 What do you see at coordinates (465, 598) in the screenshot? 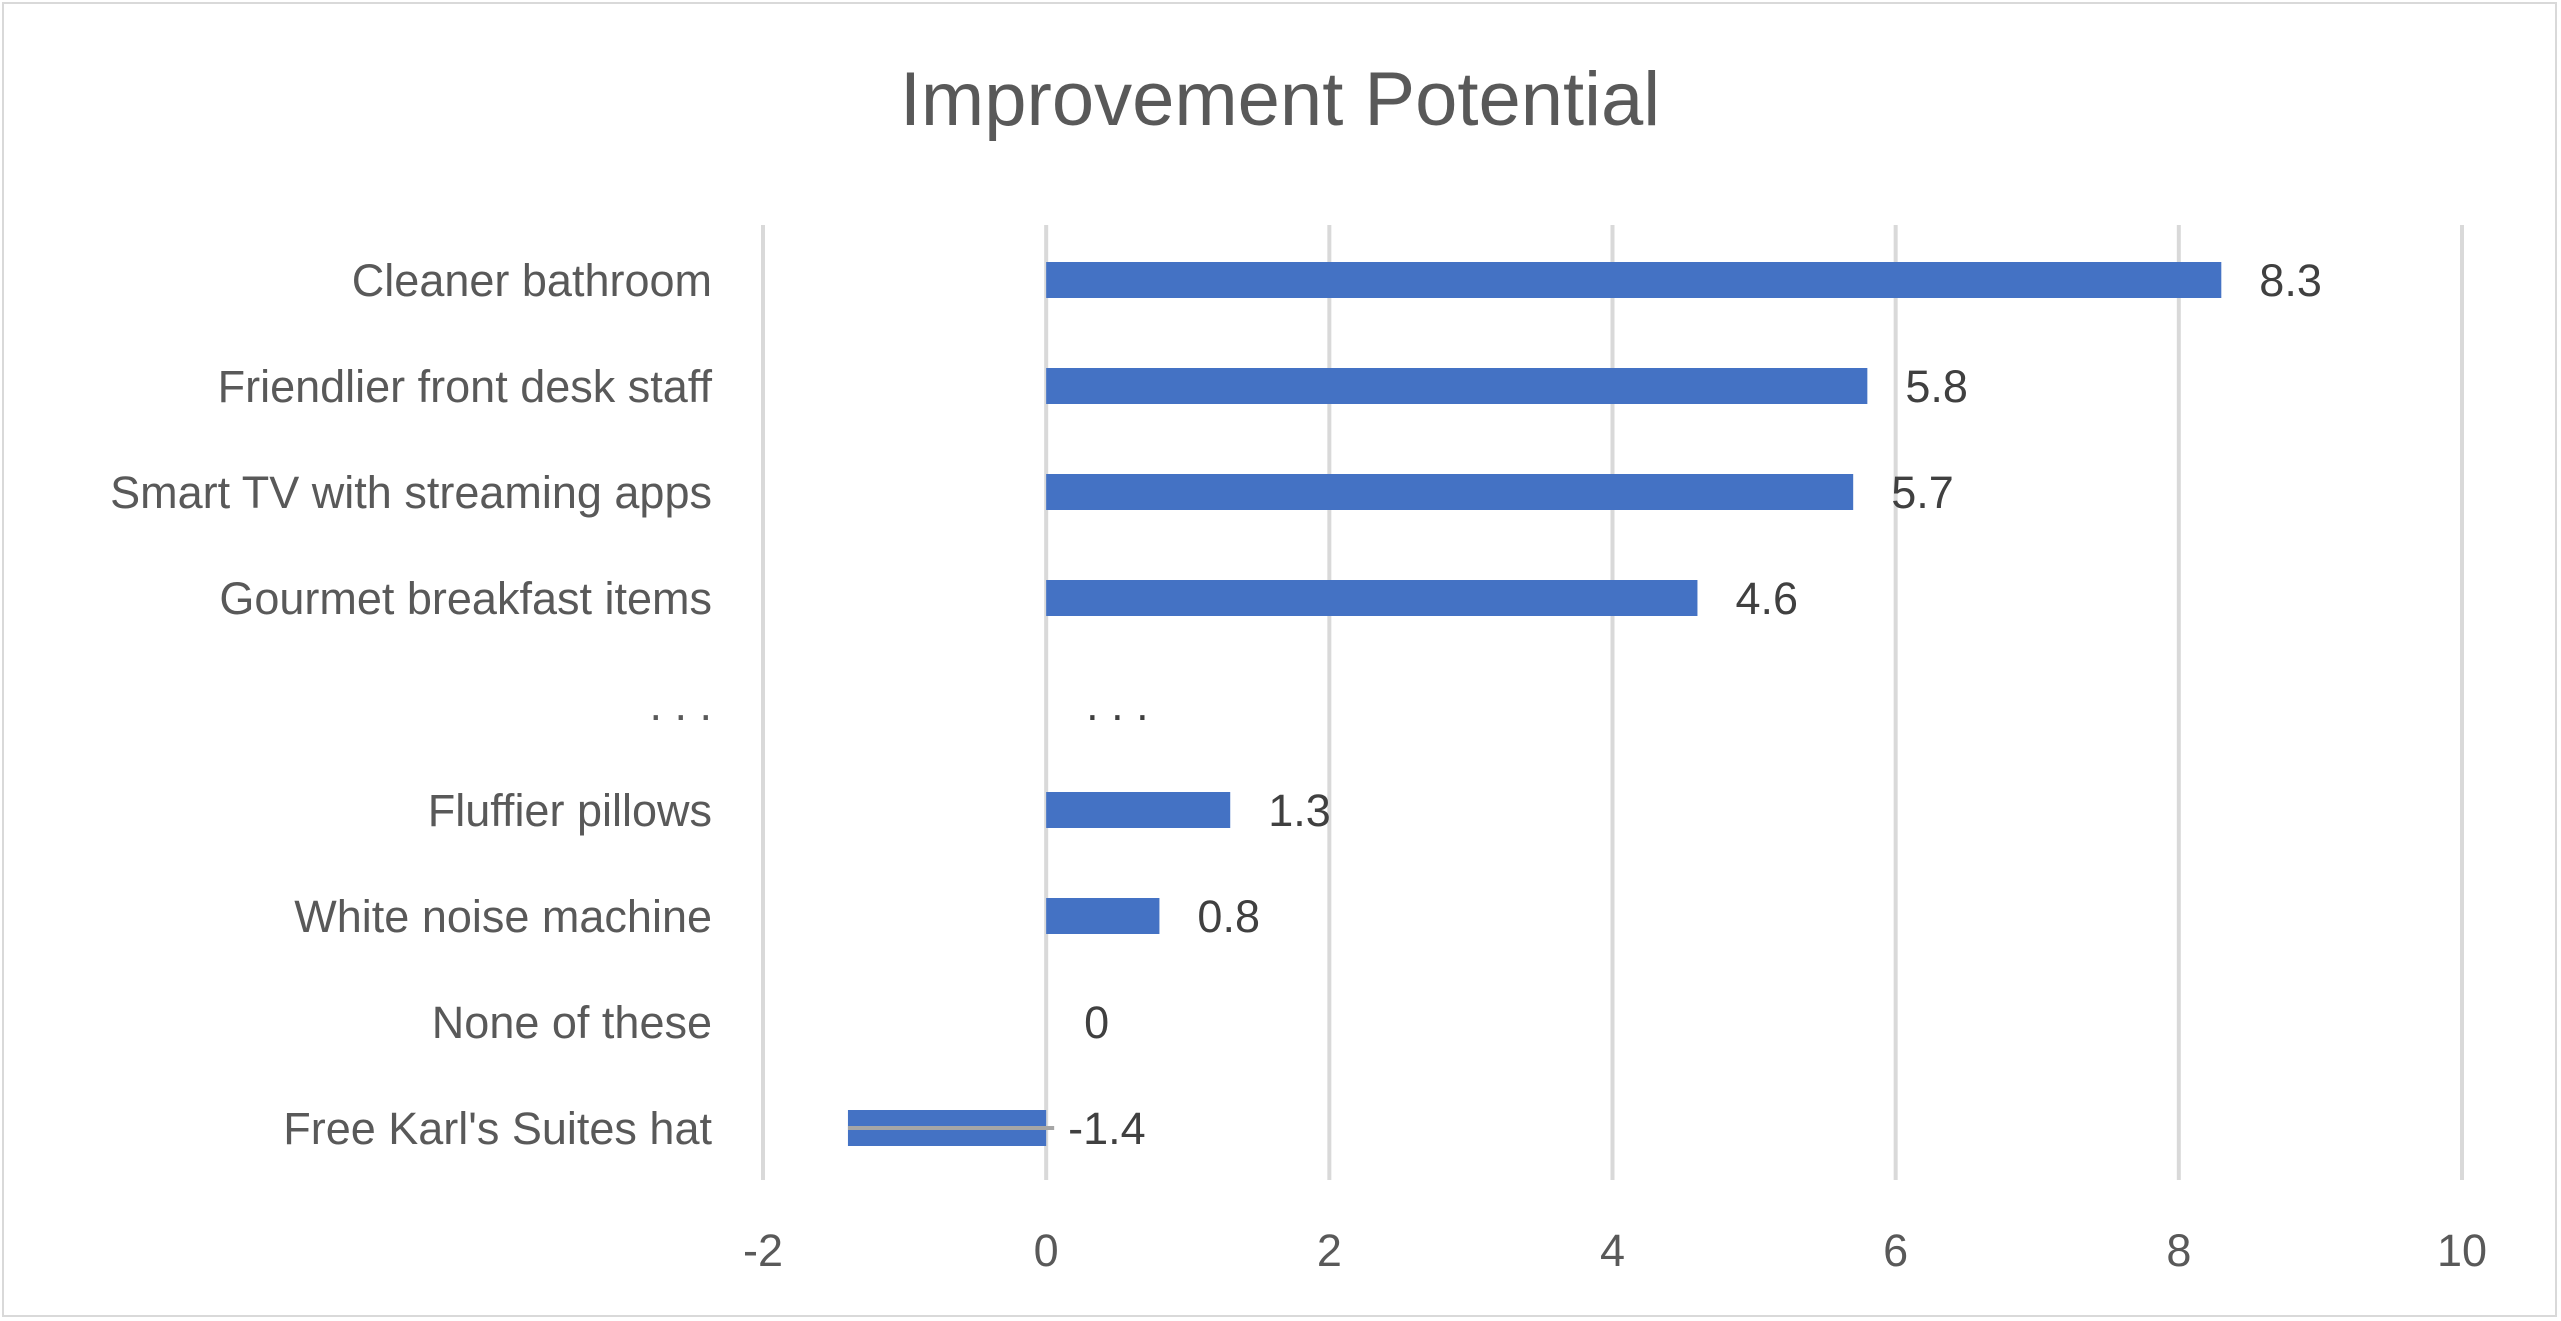
I see `category-label: Gourmet breakfast items` at bounding box center [465, 598].